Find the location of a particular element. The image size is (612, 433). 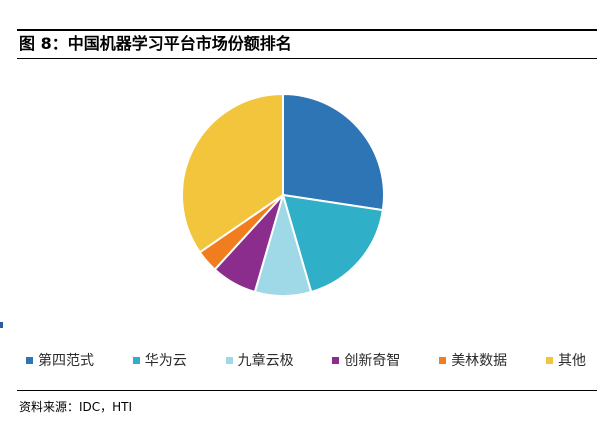

legend-item-6: 其他 is located at coordinates (565, 360).